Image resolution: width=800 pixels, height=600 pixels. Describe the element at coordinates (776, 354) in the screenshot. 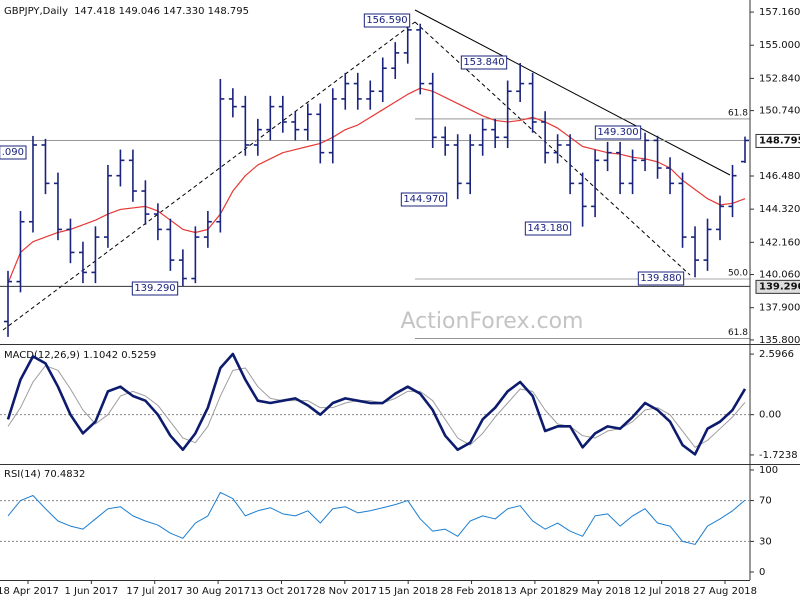

I see `y-tick-label: 2.5966` at that location.